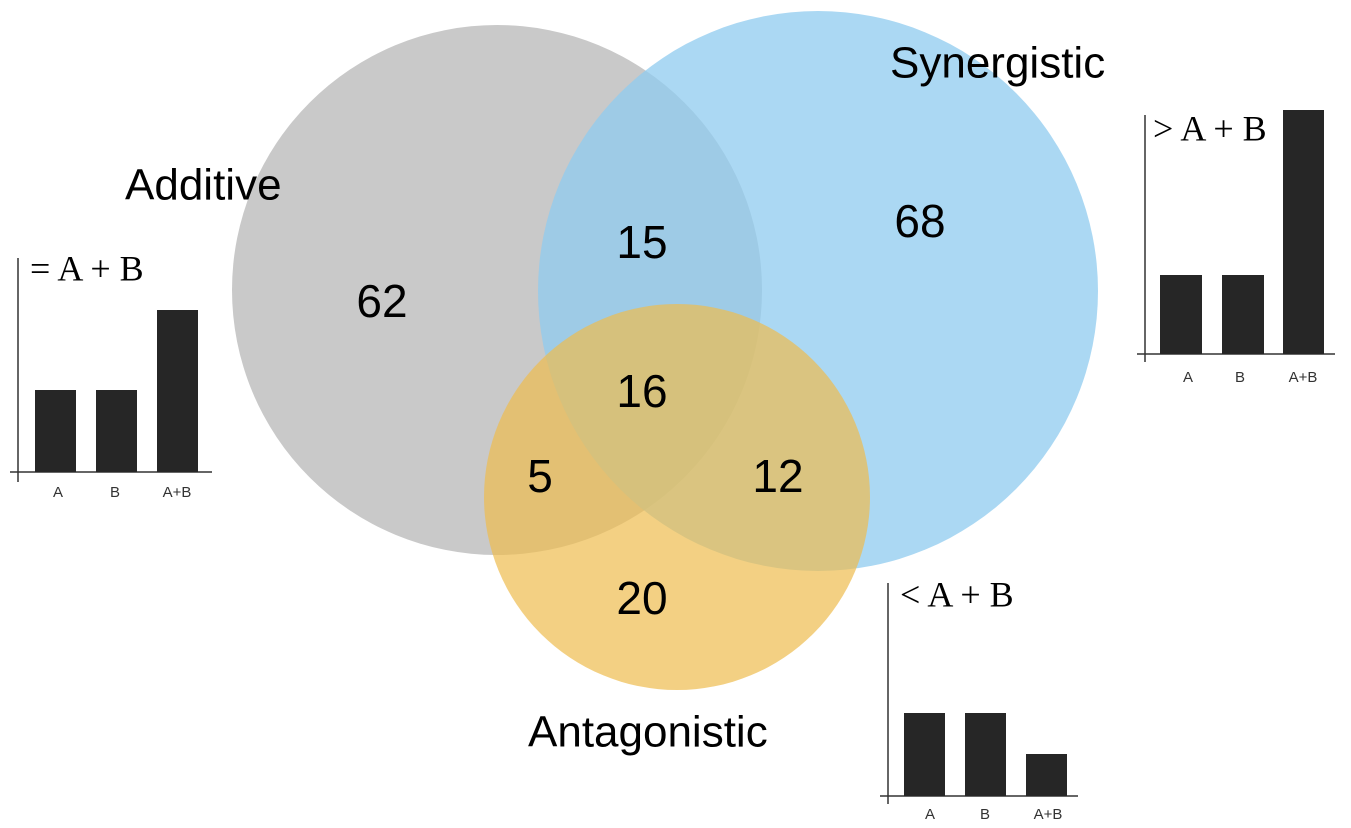 This screenshot has width=1351, height=828. What do you see at coordinates (997, 63) in the screenshot?
I see `set-label: Synergistic` at bounding box center [997, 63].